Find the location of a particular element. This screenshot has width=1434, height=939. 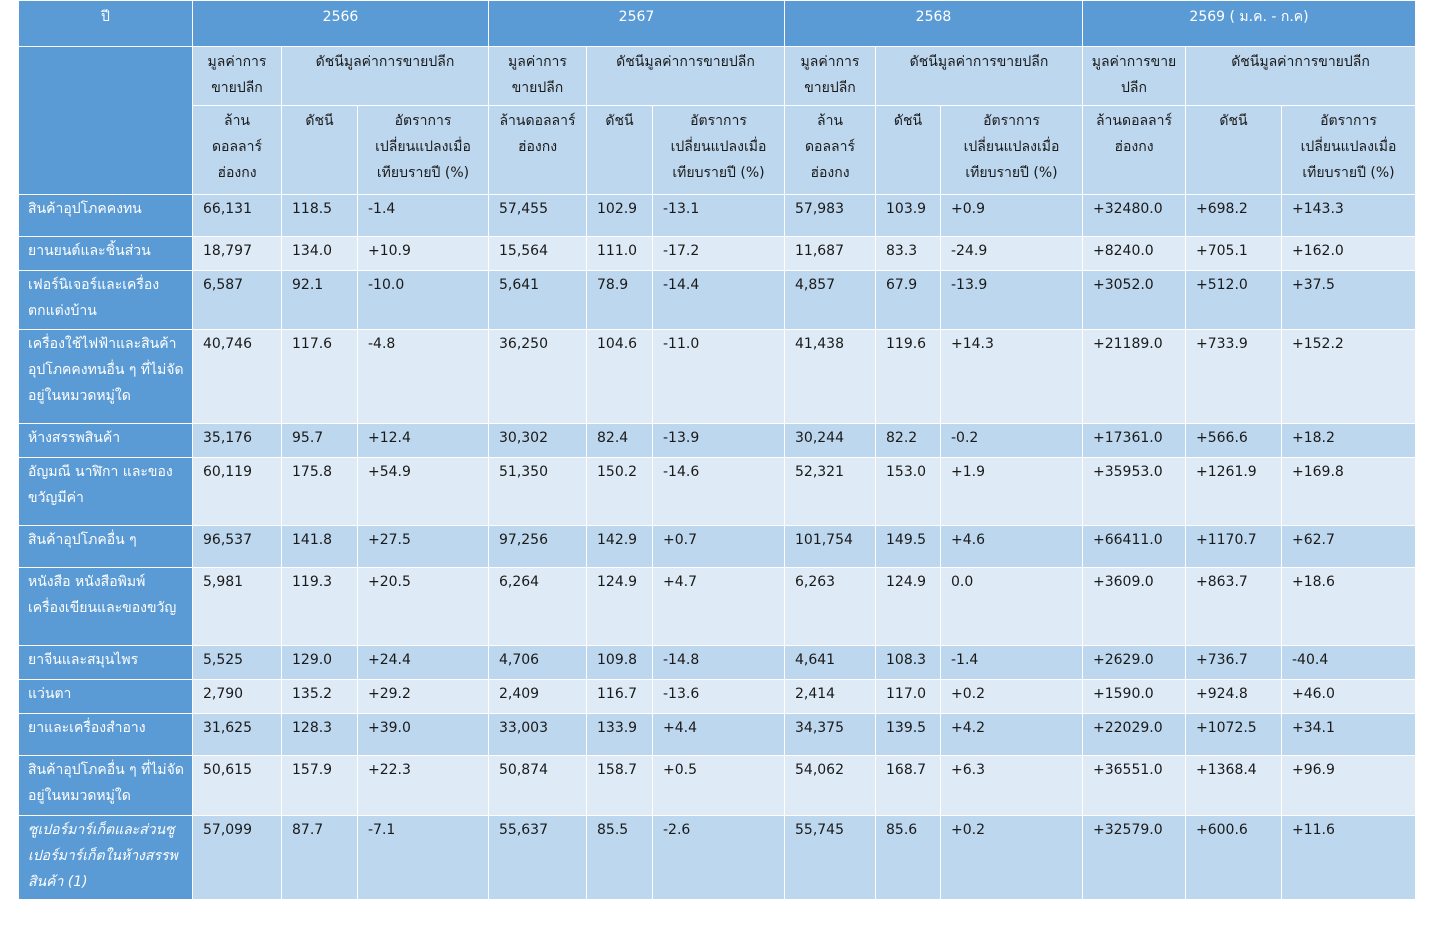

table-cell: +152.2 is located at coordinates (1348, 376).